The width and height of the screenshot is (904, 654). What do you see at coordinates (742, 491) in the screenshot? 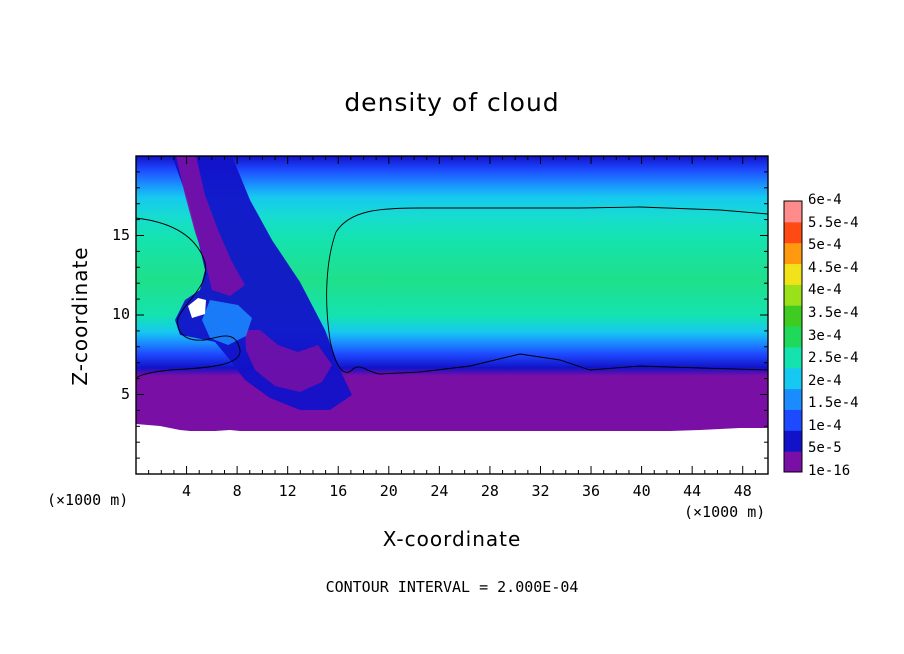
I see `x-tick-label: 48` at bounding box center [742, 491].